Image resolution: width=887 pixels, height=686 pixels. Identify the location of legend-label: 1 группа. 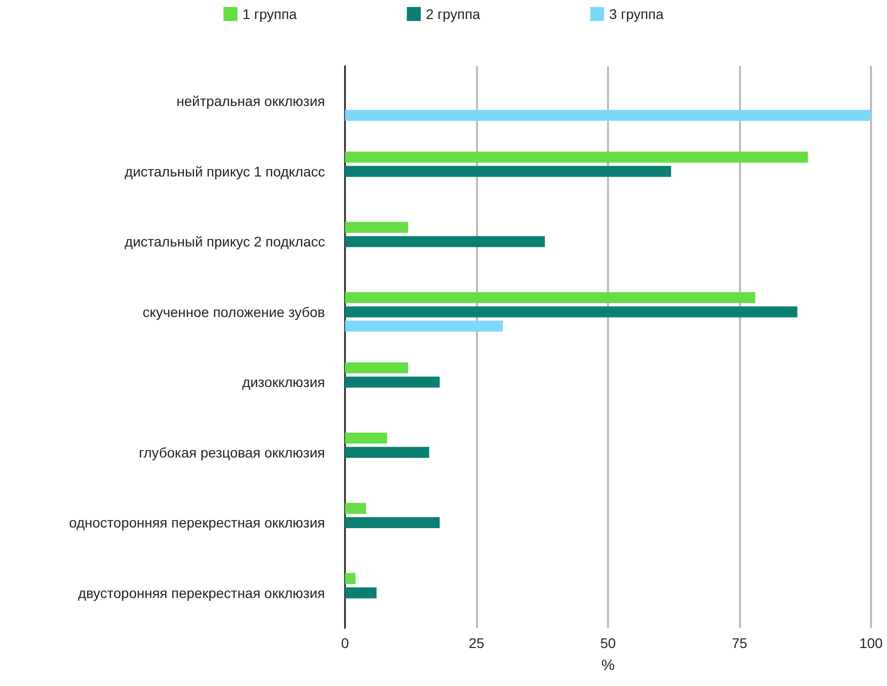
(270, 14).